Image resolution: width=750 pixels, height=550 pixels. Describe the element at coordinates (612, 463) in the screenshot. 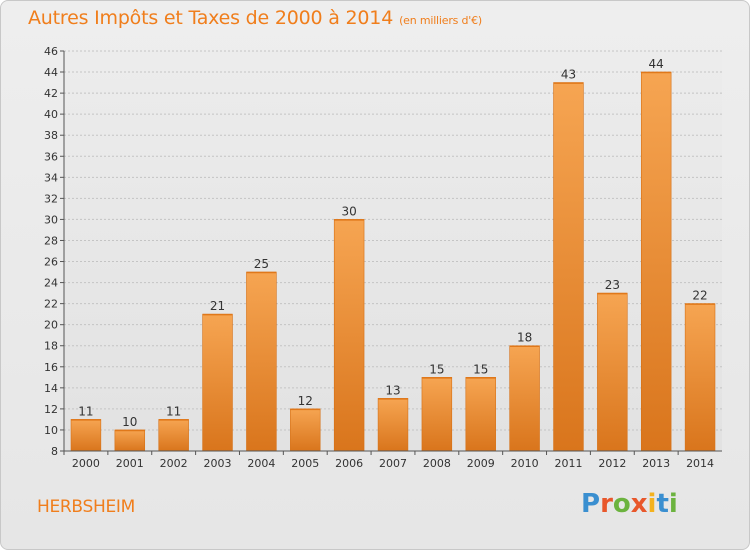

I see `x-tick-label: 2012` at that location.